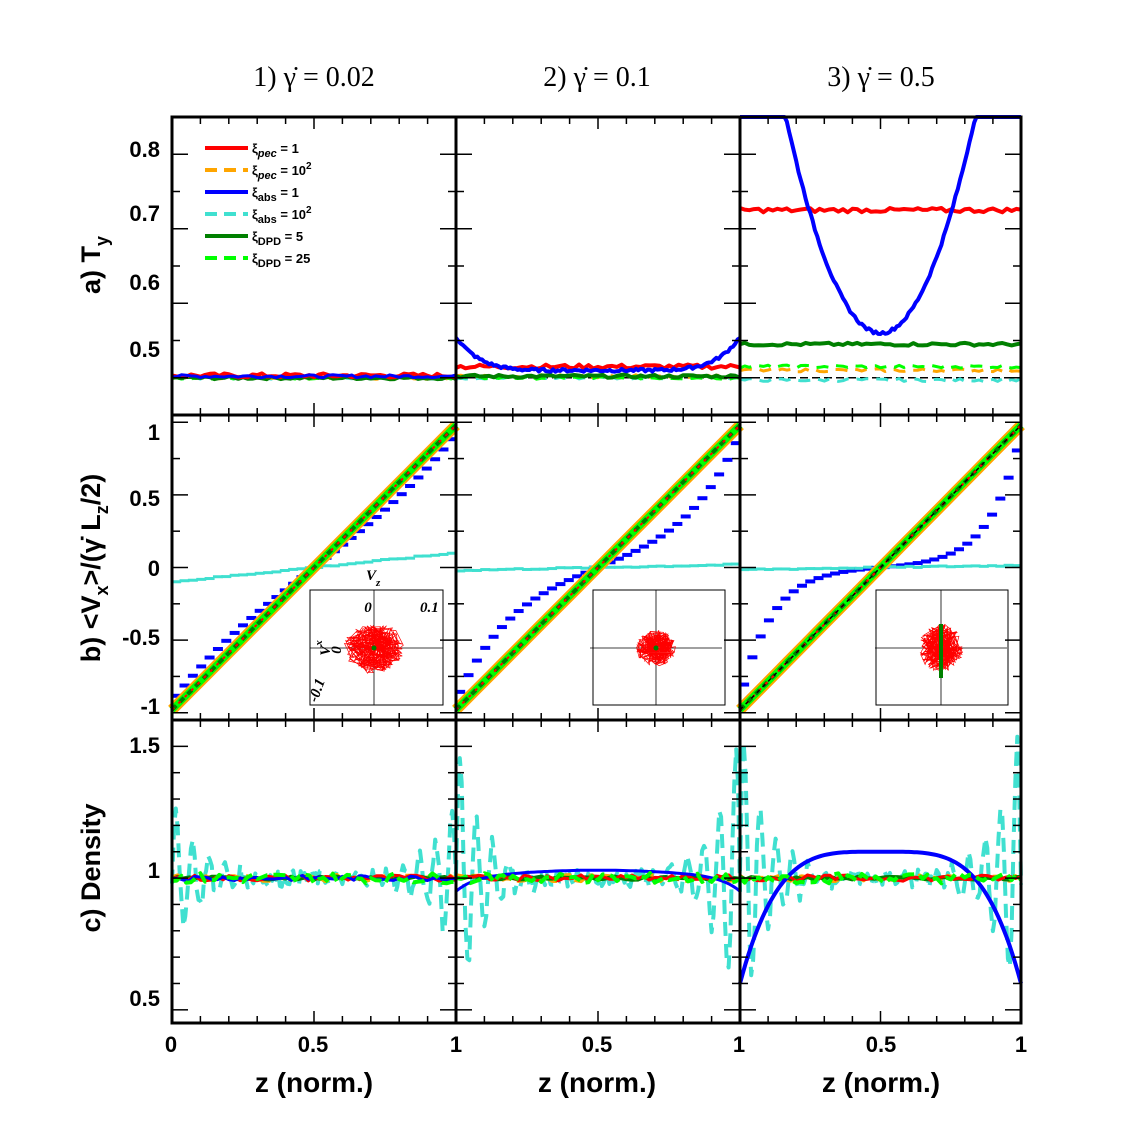  What do you see at coordinates (881, 1082) in the screenshot?
I see `xlabel-col-3: z (norm.)` at bounding box center [881, 1082].